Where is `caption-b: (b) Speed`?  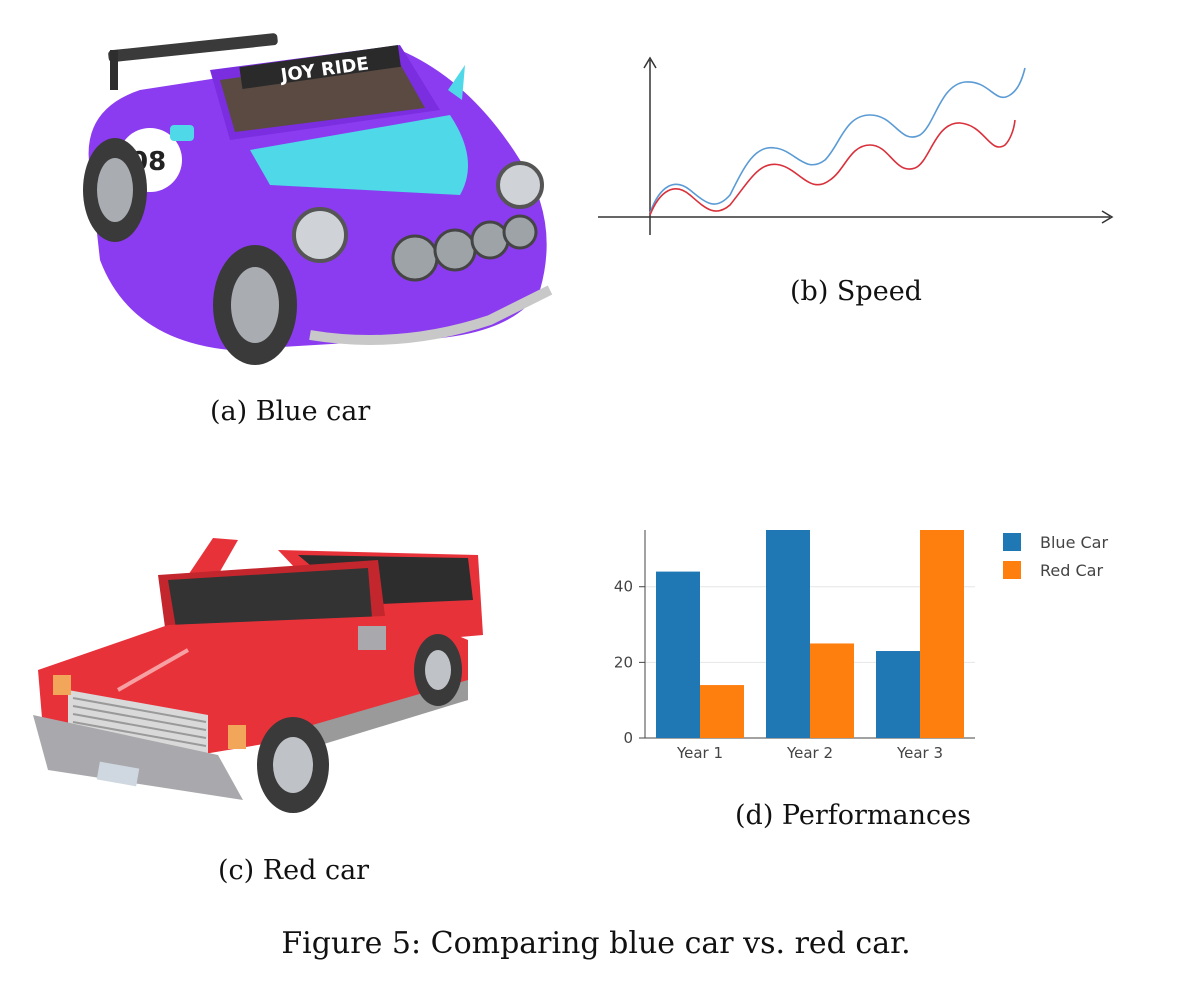
caption-b: (b) Speed is located at coordinates (856, 291).